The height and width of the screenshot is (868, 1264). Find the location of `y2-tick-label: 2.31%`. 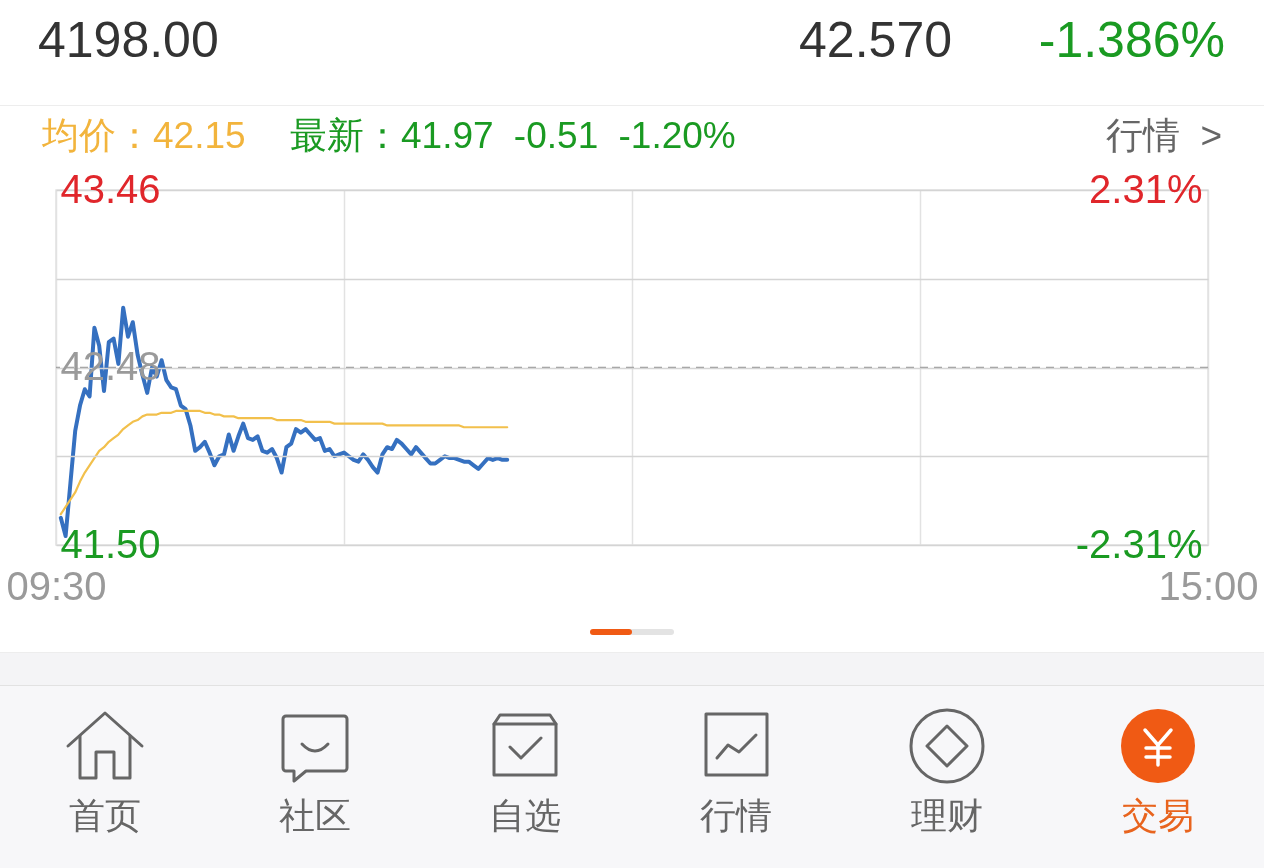

y2-tick-label: 2.31% is located at coordinates (1146, 188).